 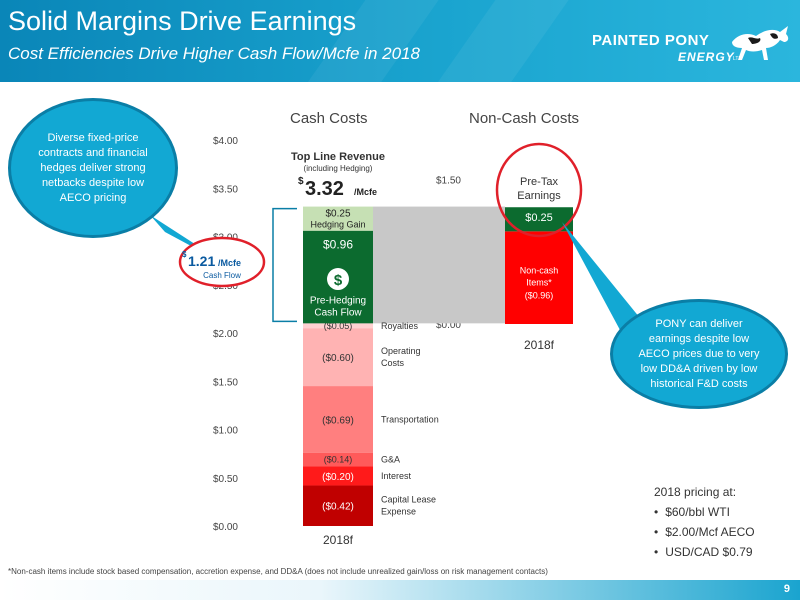 What do you see at coordinates (539, 296) in the screenshot?
I see `data-label: ($0.96)` at bounding box center [539, 296].